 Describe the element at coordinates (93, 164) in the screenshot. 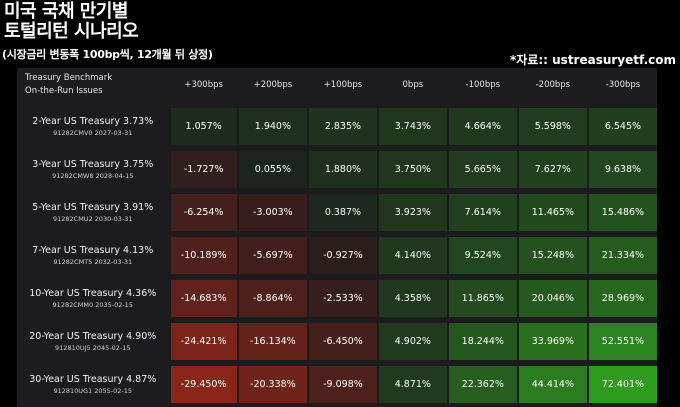

I see `treasury-name: 3-Year US Treasury 3.75%` at that location.